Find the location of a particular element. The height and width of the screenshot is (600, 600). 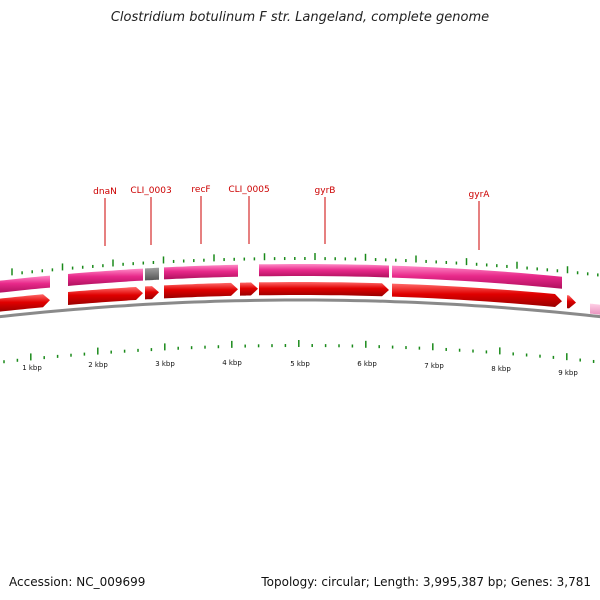

cds-track is located at coordinates (288, 297).